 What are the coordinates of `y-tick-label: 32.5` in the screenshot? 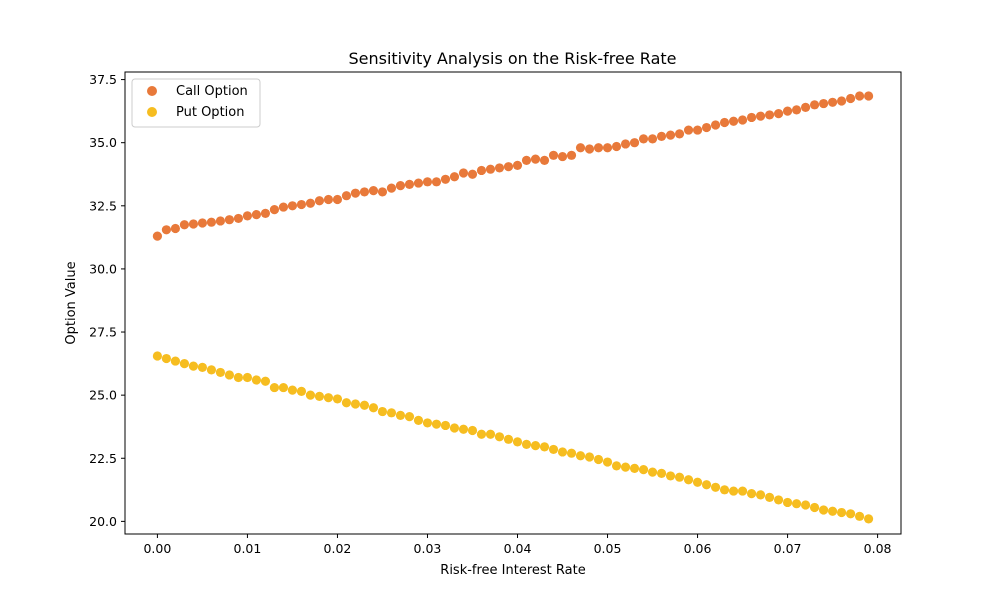 It's located at (103, 205).